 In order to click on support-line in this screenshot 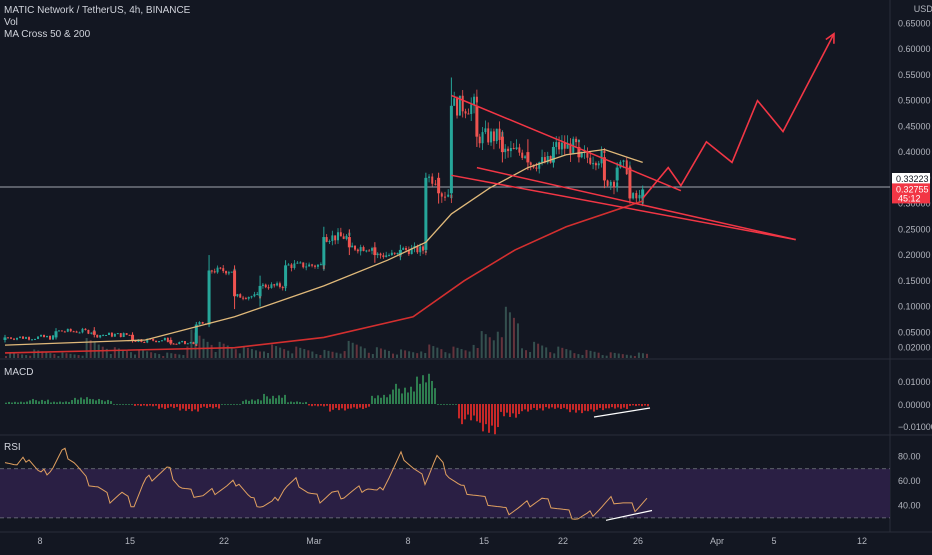, I will do `click(623, 207)`.